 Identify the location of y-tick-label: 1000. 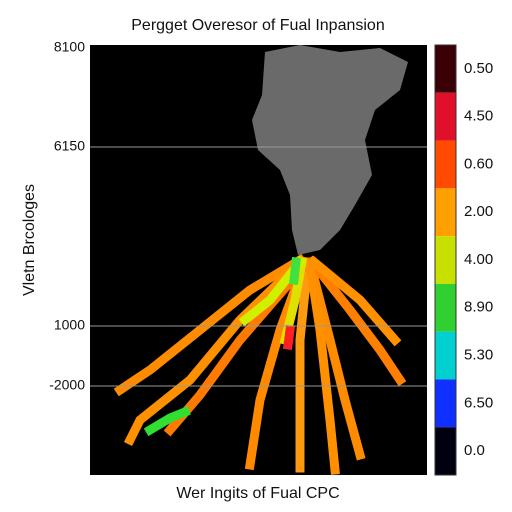
(69, 325).